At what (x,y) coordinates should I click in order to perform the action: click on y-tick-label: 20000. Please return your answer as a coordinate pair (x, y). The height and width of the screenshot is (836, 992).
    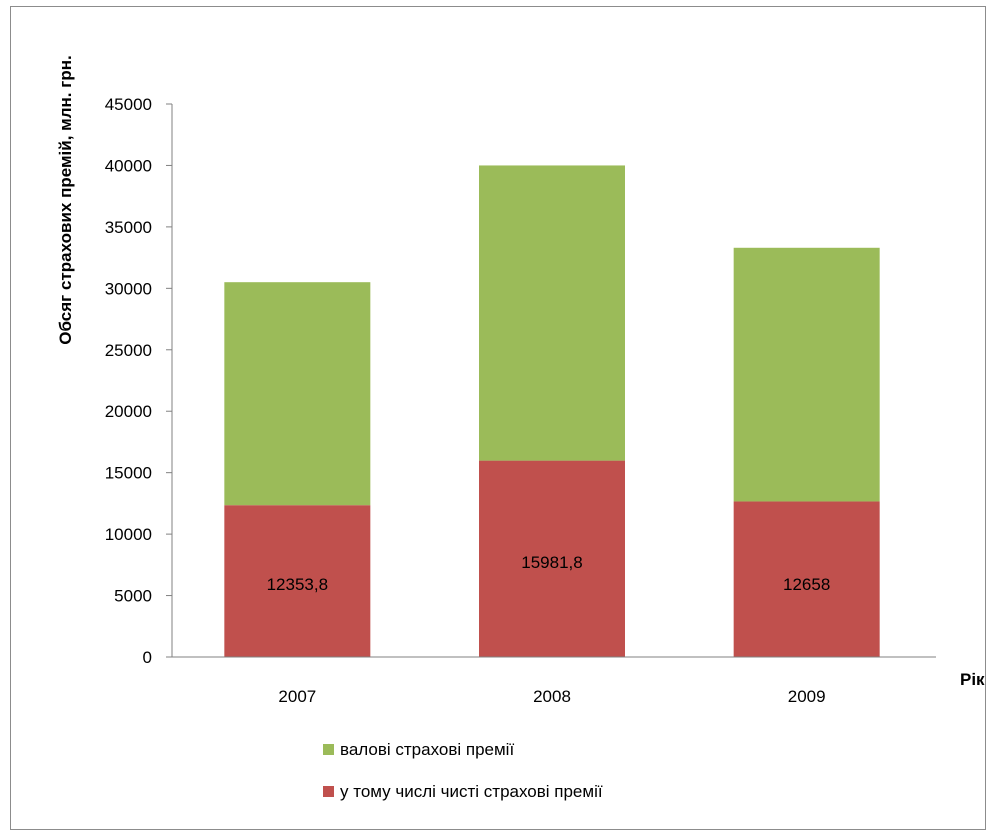
    Looking at the image, I should click on (128, 411).